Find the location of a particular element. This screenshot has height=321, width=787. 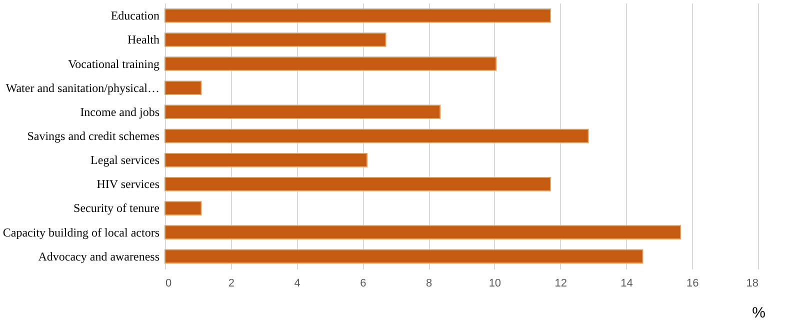

x-tick-label: 12 is located at coordinates (560, 284).